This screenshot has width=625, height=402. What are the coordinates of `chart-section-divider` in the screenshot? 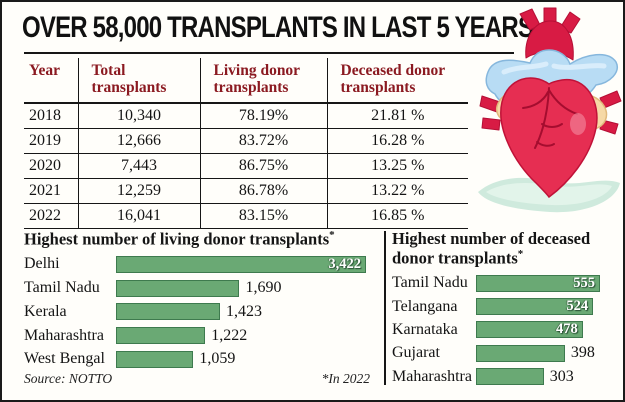 It's located at (385, 308).